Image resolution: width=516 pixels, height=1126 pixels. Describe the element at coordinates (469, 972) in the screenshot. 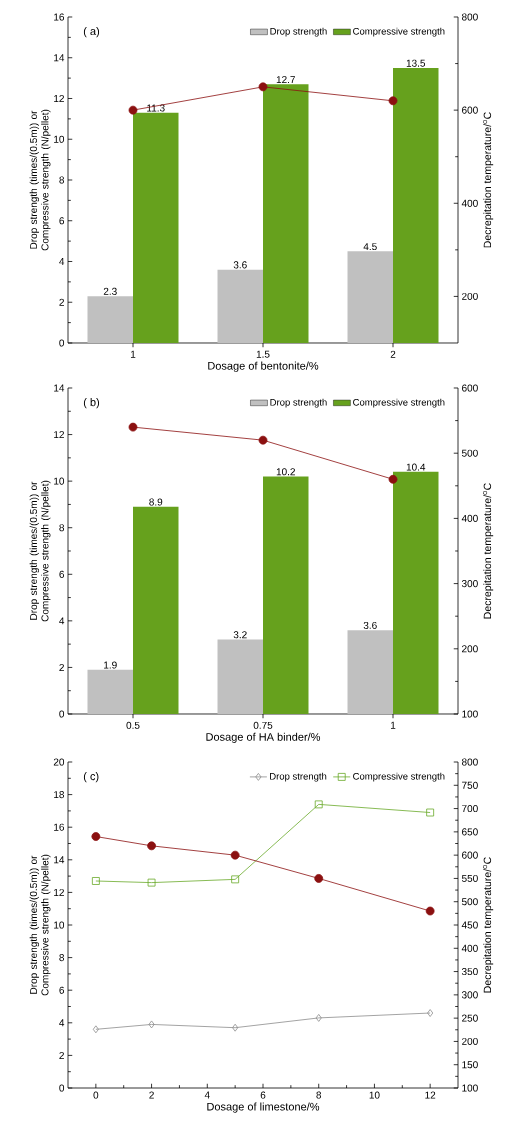

I see `y2-tick-label: 350` at that location.